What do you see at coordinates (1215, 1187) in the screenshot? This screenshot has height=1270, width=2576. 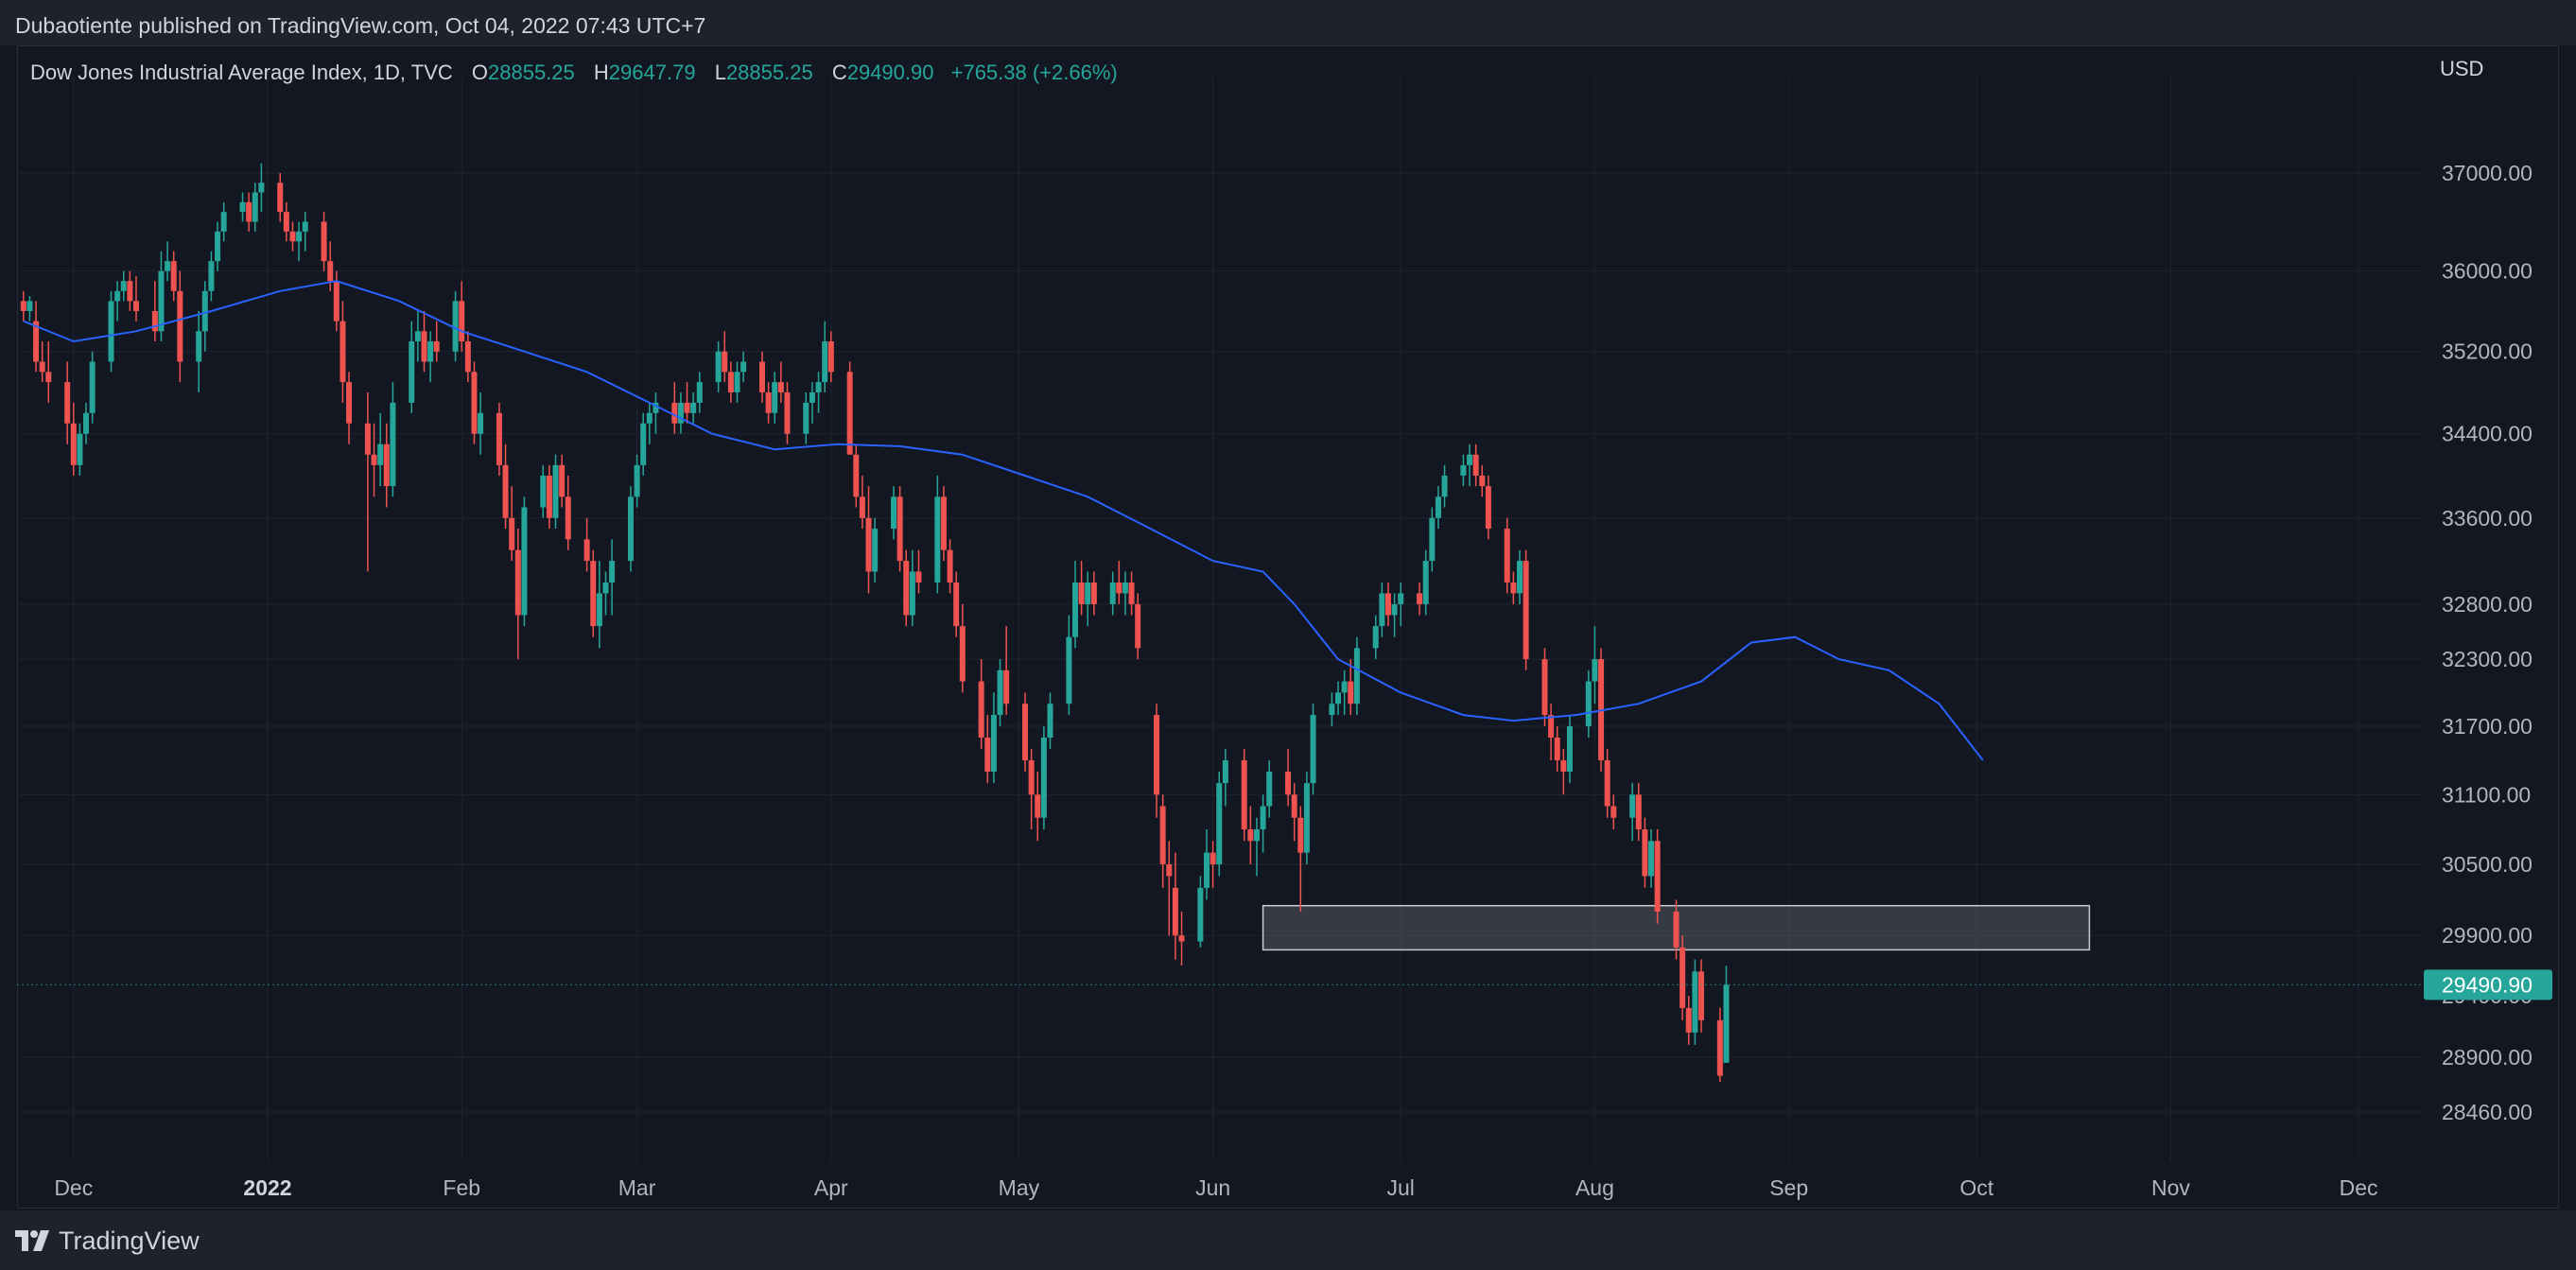 I see `time-axis: Dec 2022 Feb Mar Apr May Jun Jul Aug Sep Oct Nov Dec` at bounding box center [1215, 1187].